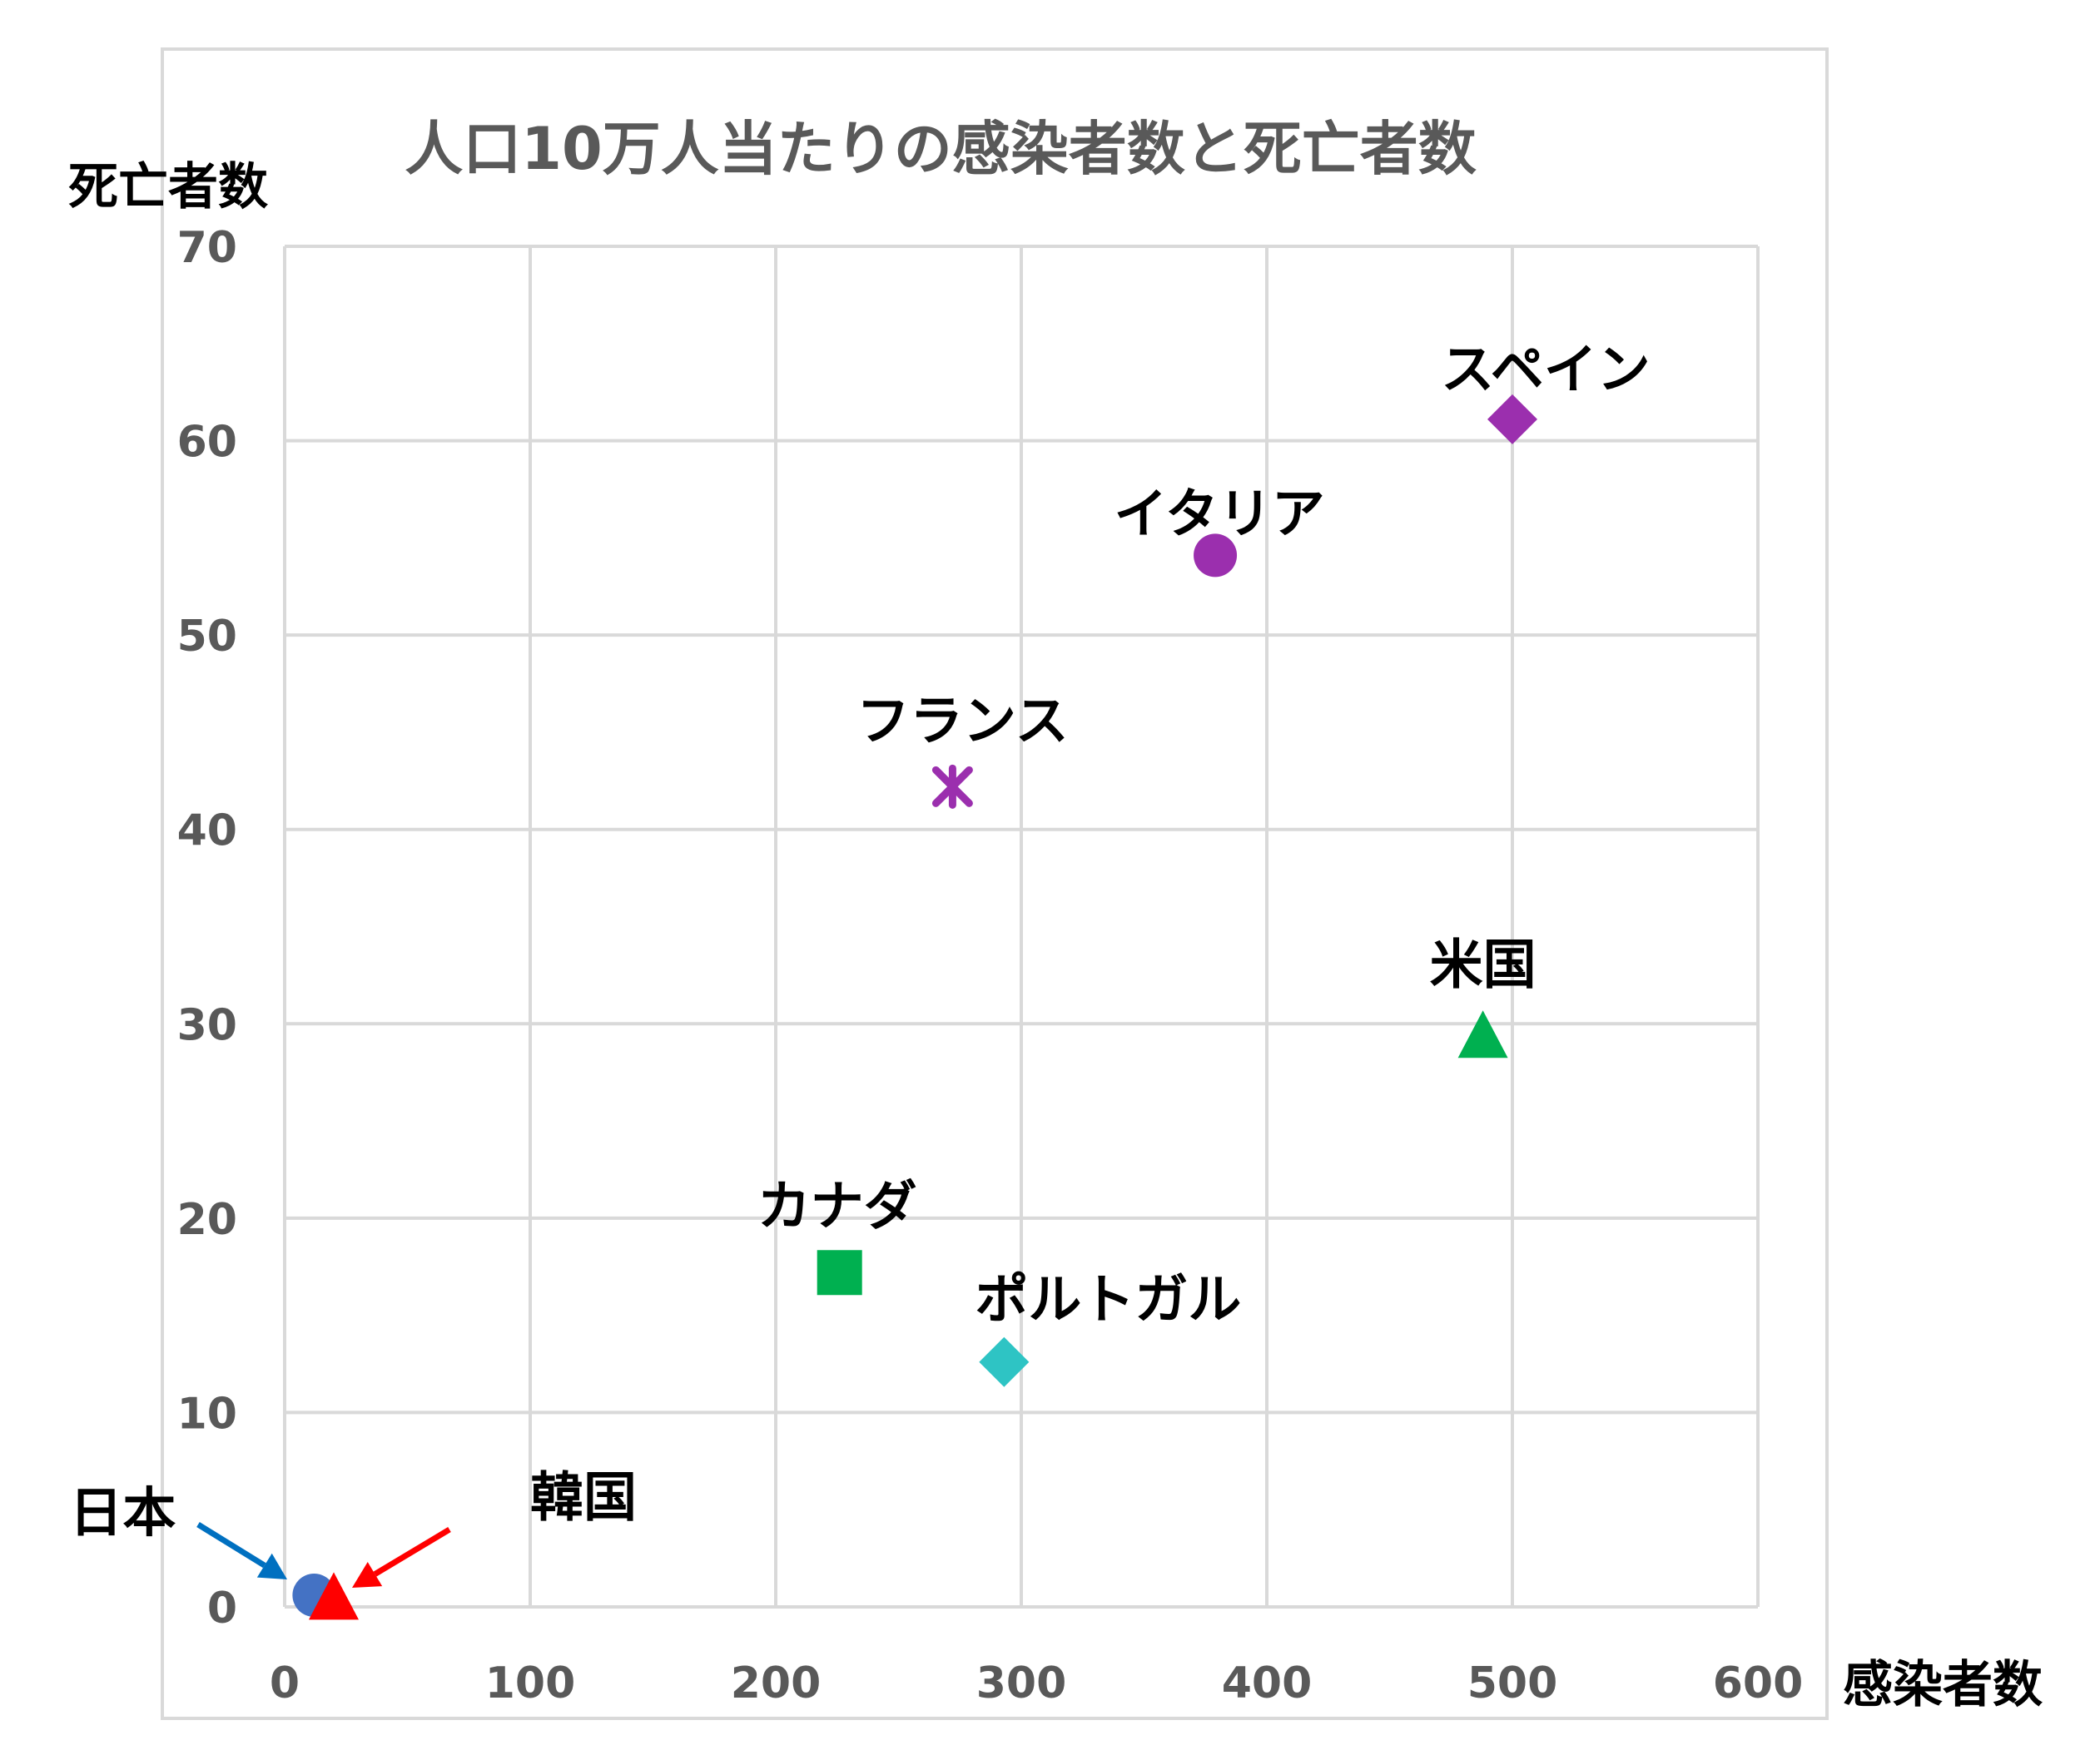 This screenshot has height=1760, width=2100. I want to click on y-tick-label-2: 20, so click(207, 1220).